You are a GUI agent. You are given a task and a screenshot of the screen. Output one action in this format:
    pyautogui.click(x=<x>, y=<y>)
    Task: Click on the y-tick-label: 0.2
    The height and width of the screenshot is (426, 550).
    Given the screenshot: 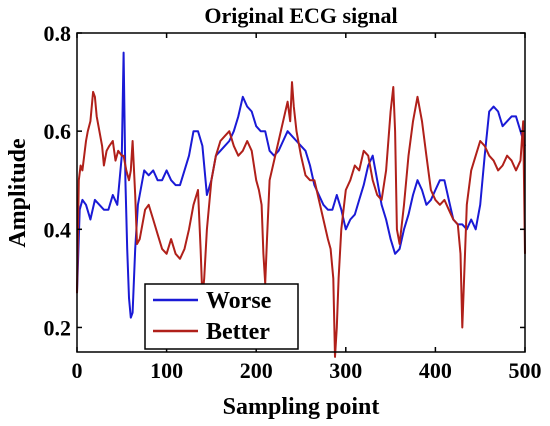 What is the action you would take?
    pyautogui.click(x=58, y=327)
    